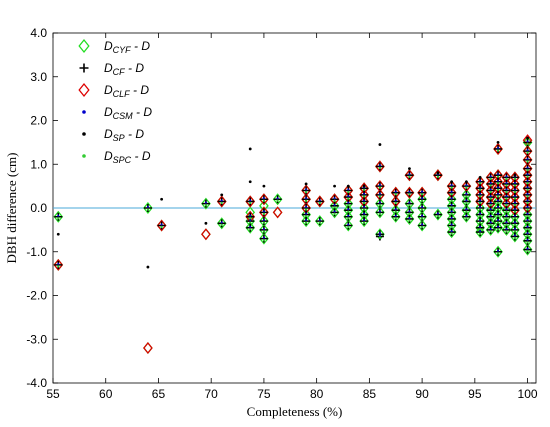  What do you see at coordinates (84, 134) in the screenshot?
I see `legend-marker-sp` at bounding box center [84, 134].